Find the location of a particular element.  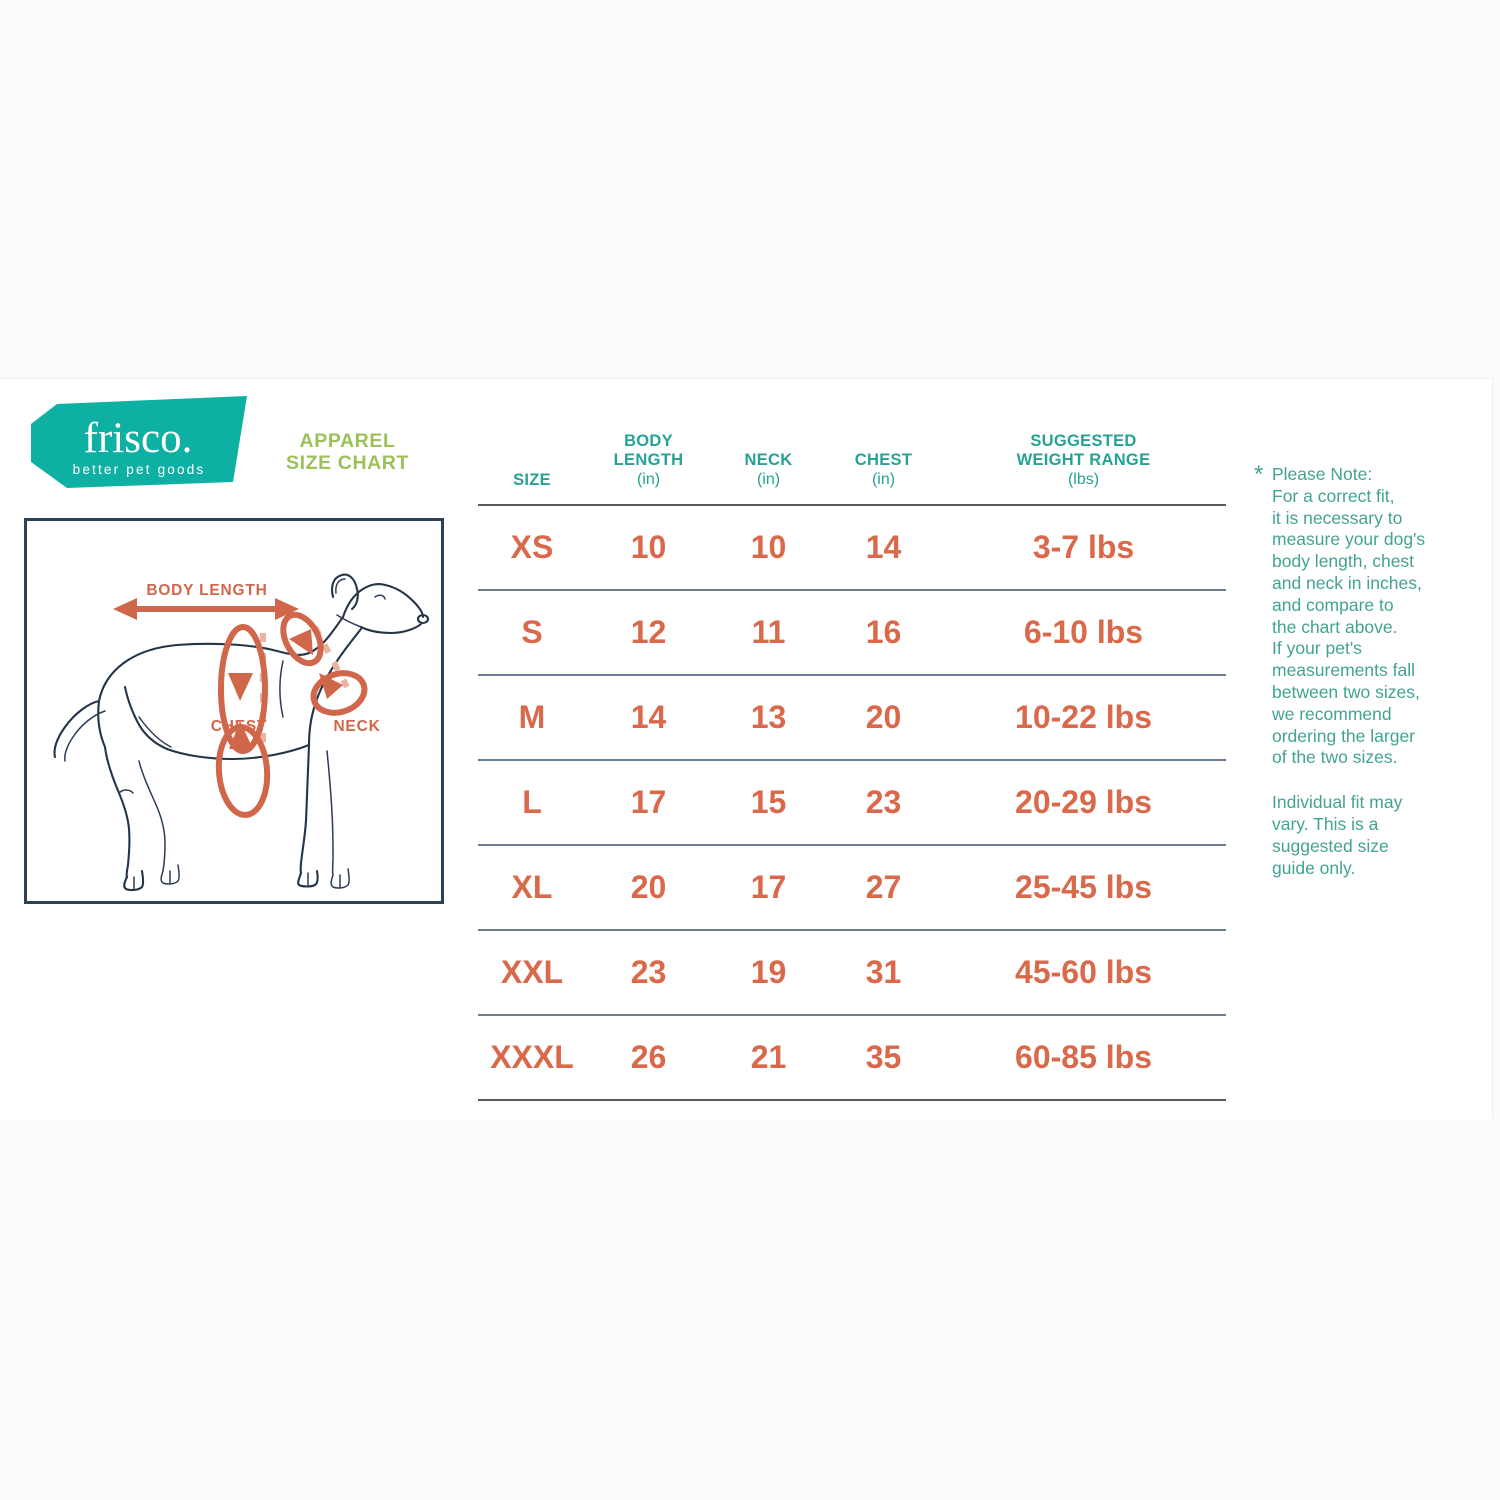

arrow-head-right is located at coordinates (287, 609).